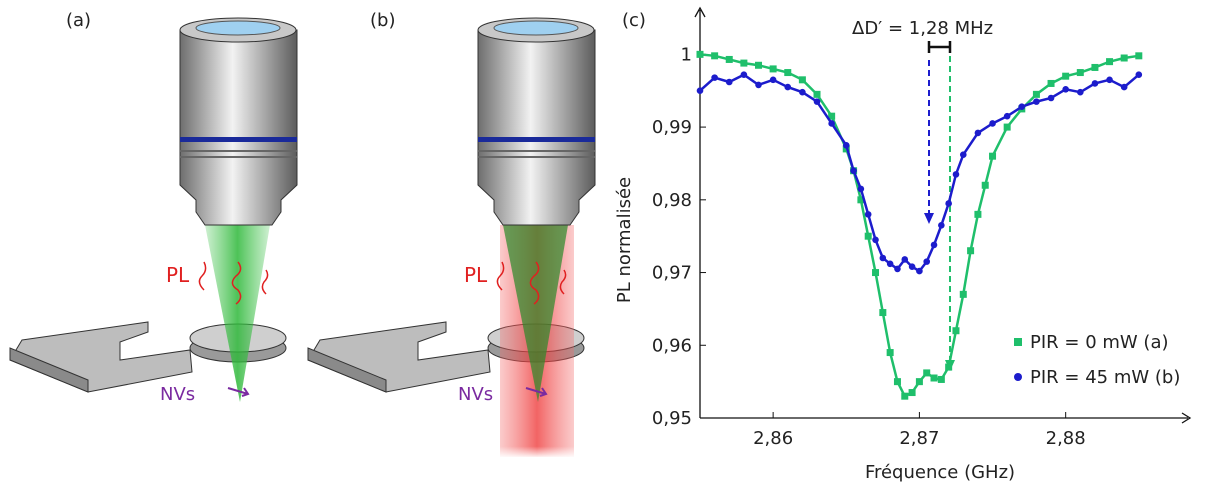  I want to click on arrow-head, so click(929, 218).